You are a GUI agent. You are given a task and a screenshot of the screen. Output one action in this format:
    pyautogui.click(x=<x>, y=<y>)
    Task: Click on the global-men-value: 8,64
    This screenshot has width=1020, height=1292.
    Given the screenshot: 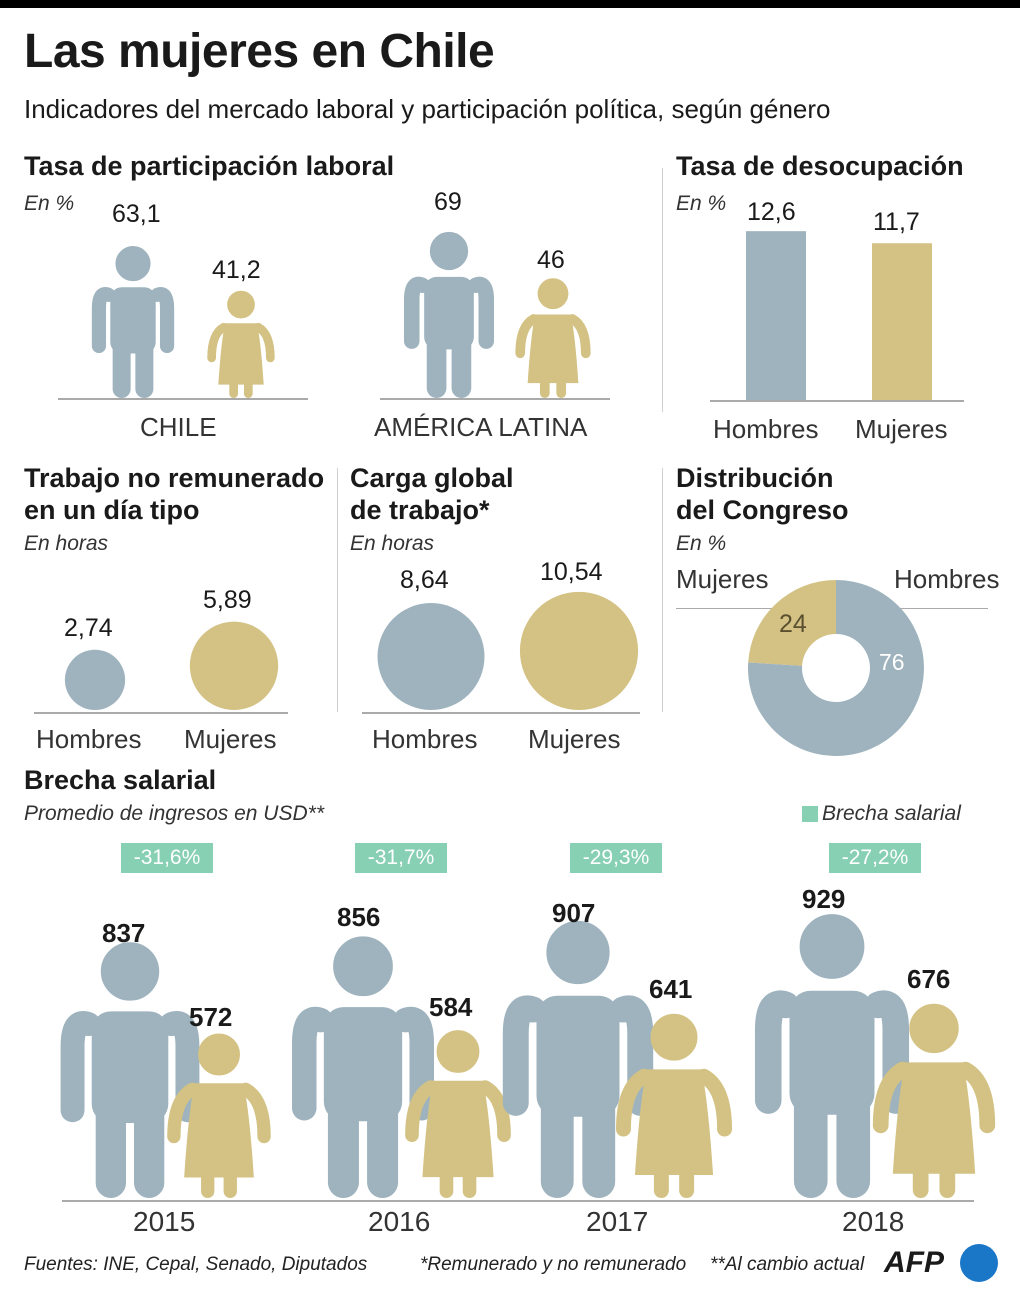 What is the action you would take?
    pyautogui.click(x=424, y=580)
    